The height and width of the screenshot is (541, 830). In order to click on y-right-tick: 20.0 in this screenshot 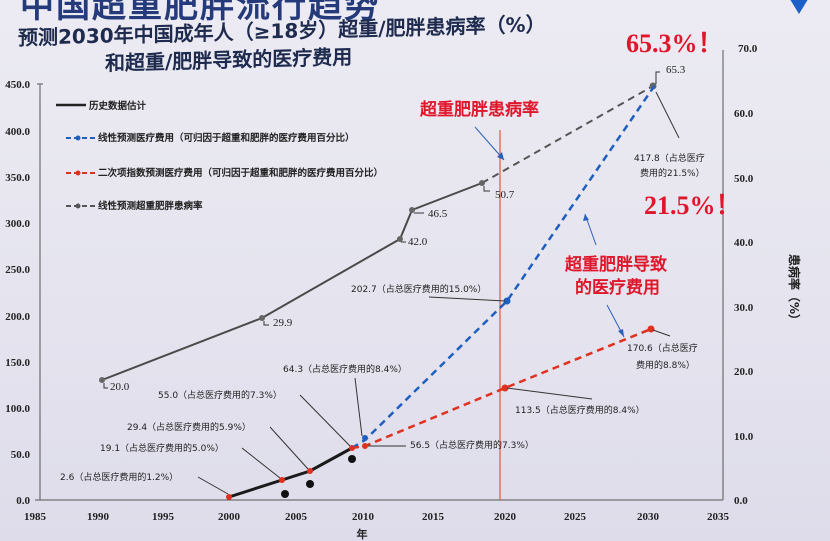, I will do `click(744, 372)`.